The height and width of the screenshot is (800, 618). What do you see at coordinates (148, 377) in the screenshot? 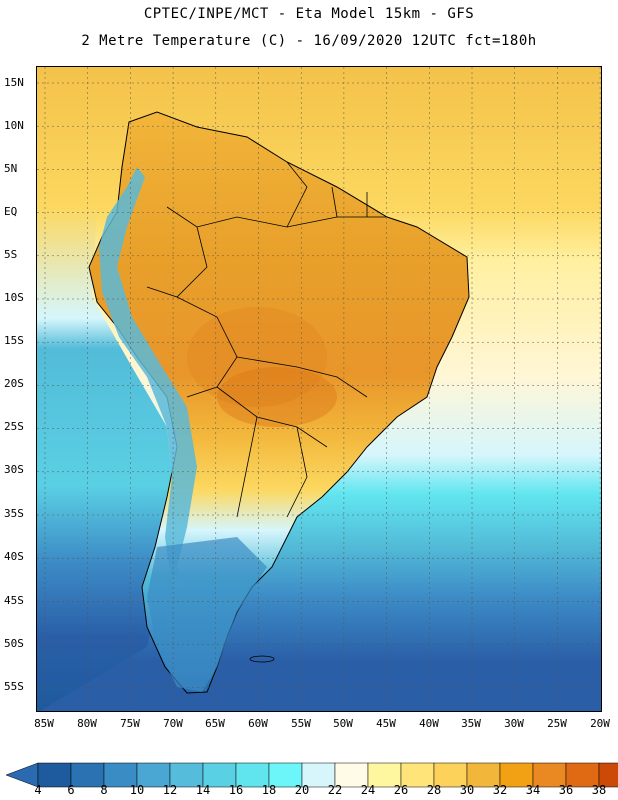
I see `andes-mountains` at bounding box center [148, 377].